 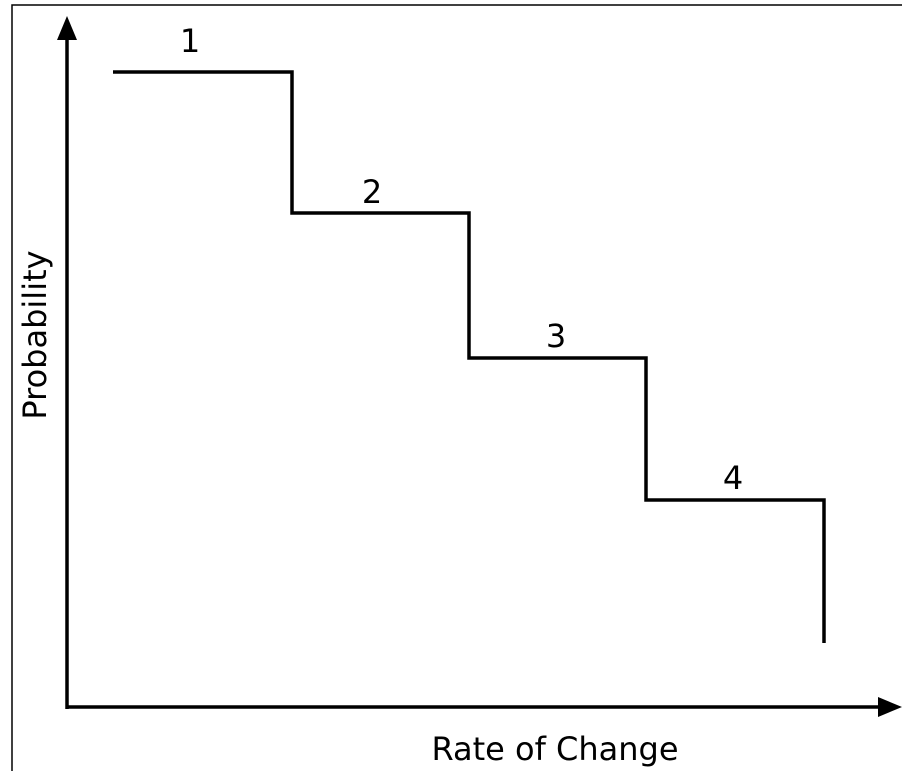 What do you see at coordinates (67, 28) in the screenshot?
I see `y-axis-arrow` at bounding box center [67, 28].